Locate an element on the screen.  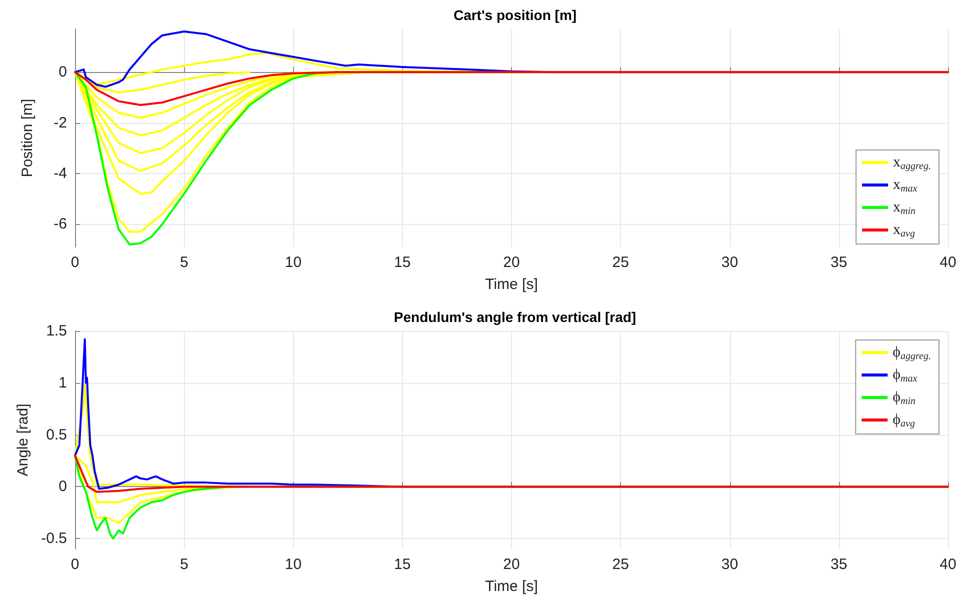
y-tick-label: 0.5 is located at coordinates (56, 435).